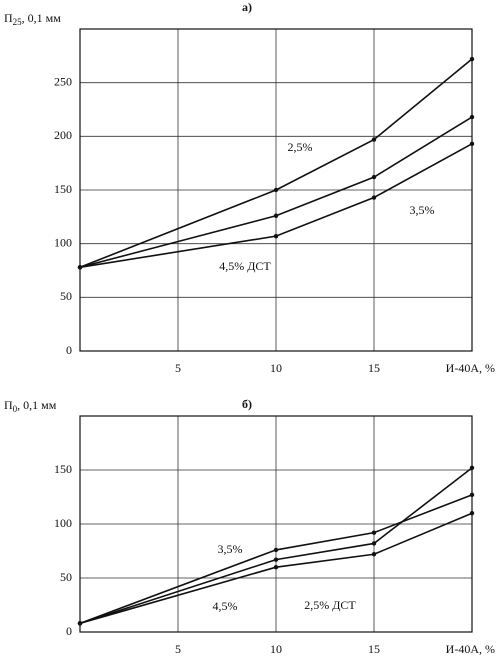 Image resolution: width=497 pixels, height=670 pixels. I want to click on y-axis-label: П0, 0,1 мм, so click(30, 406).